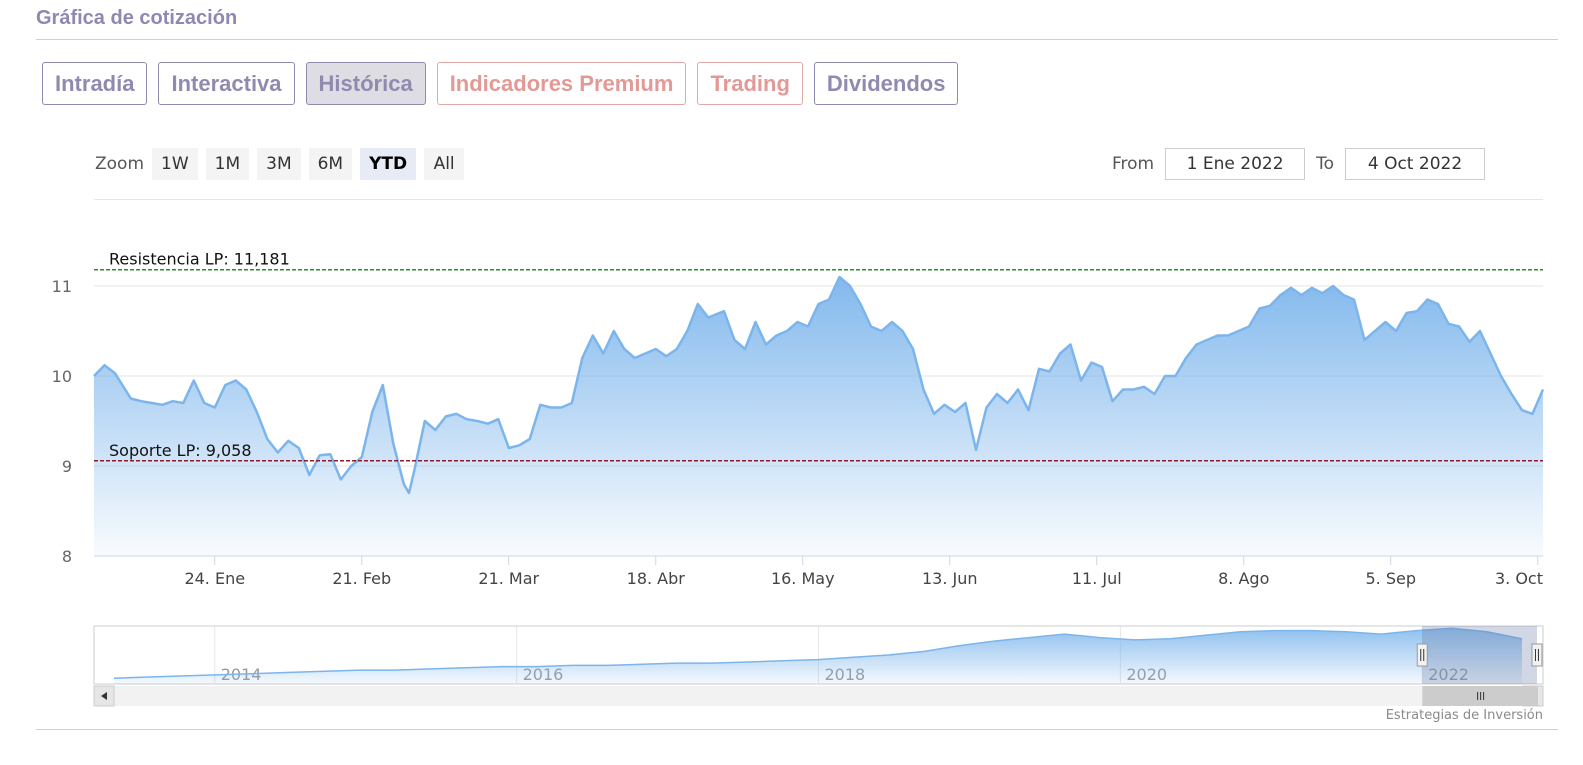 This screenshot has width=1583, height=765. Describe the element at coordinates (444, 164) in the screenshot. I see `zoom-all-button: All` at that location.